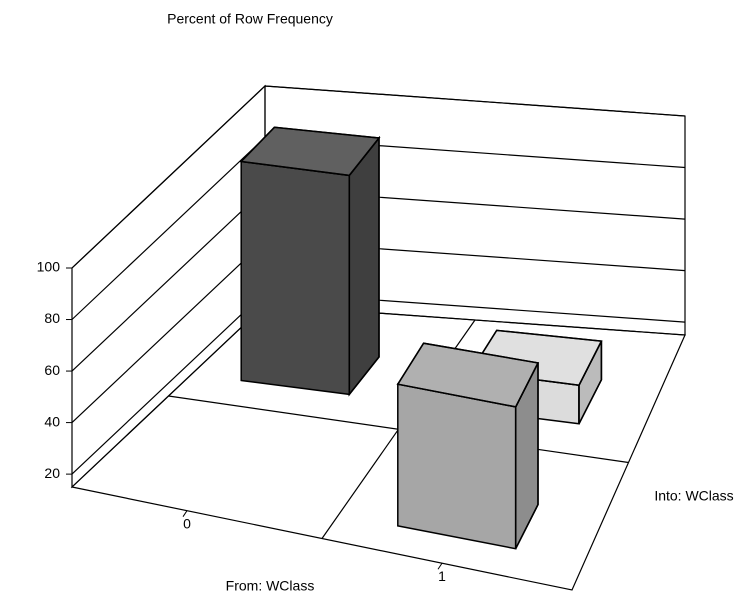  What do you see at coordinates (693, 496) in the screenshot?
I see `z-axis-label: Into: WClass` at bounding box center [693, 496].